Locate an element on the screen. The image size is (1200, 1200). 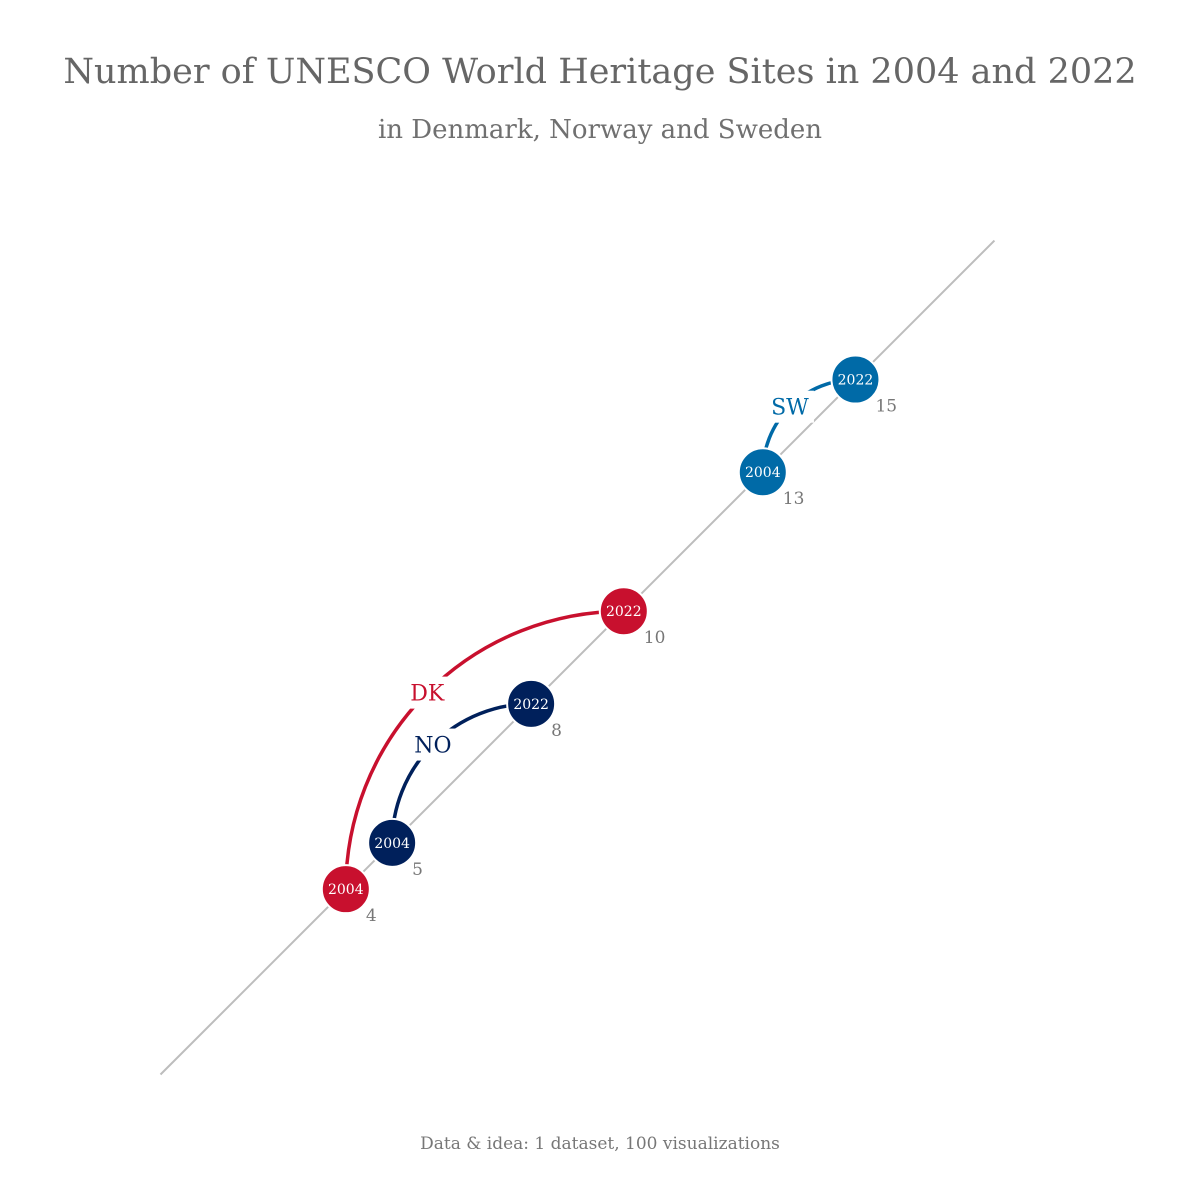
point-year-no-2022: 2022 is located at coordinates (531, 705).